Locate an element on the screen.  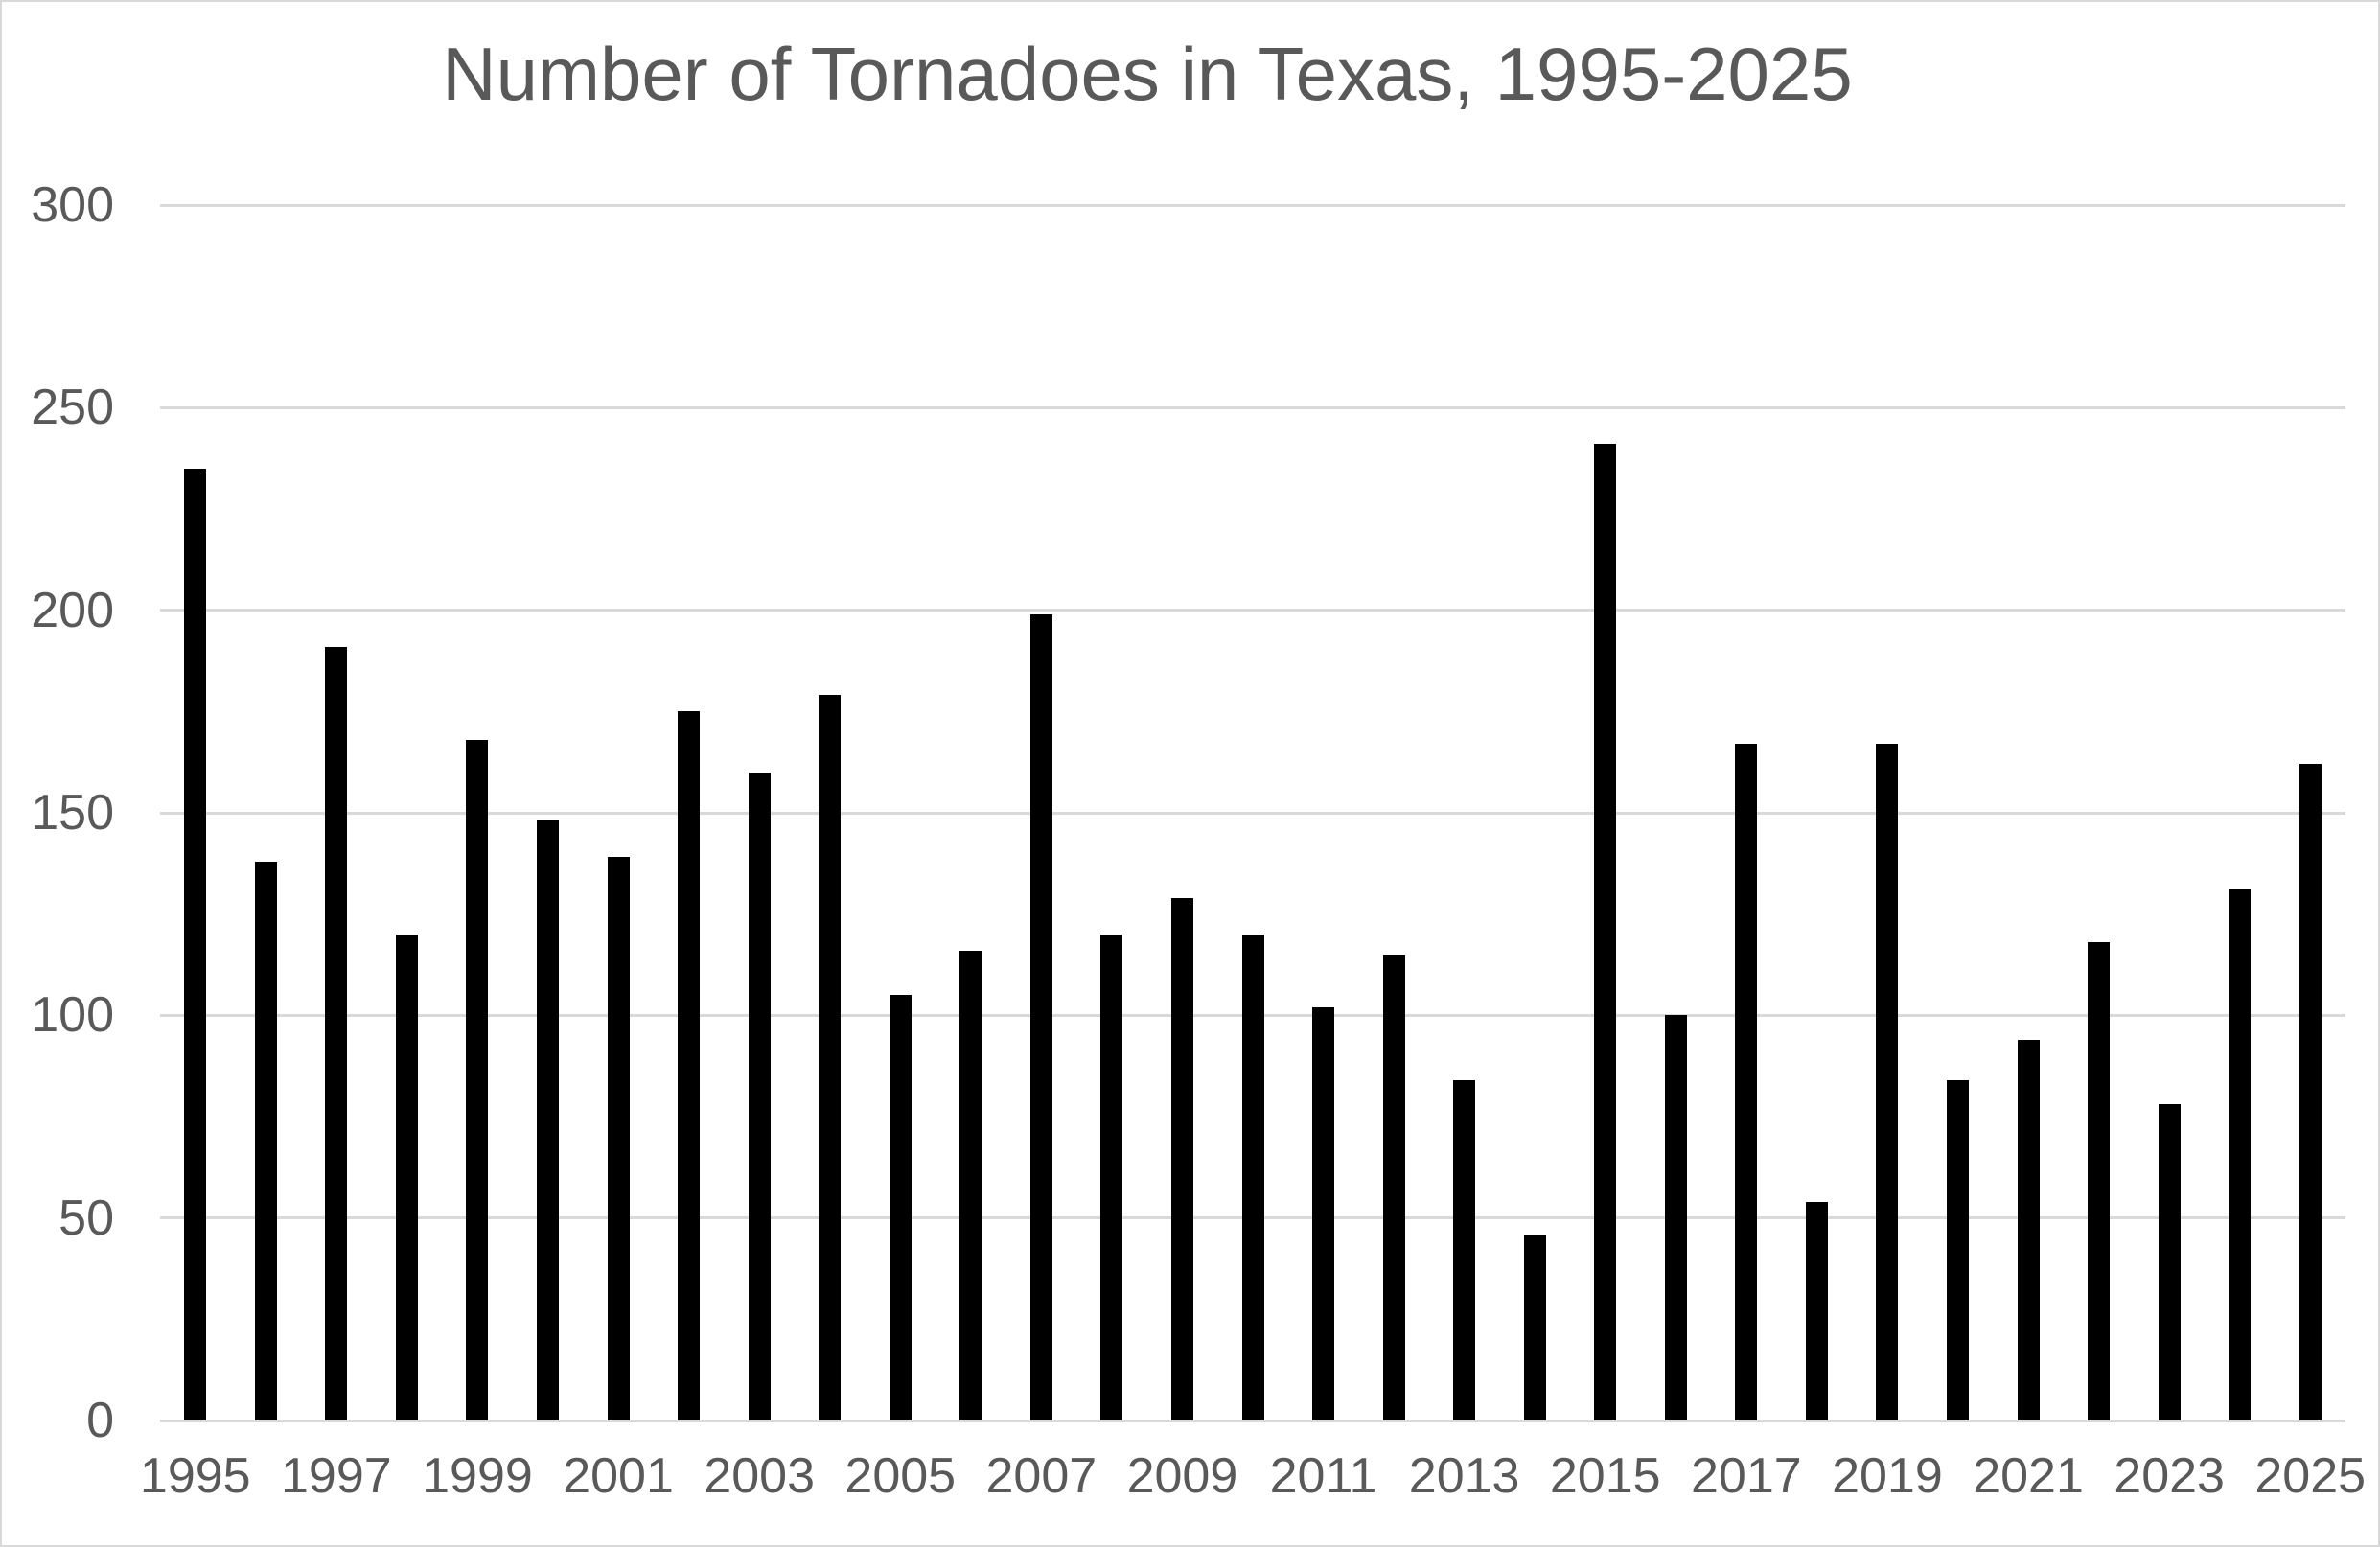
bar-2015 is located at coordinates (1605, 932).